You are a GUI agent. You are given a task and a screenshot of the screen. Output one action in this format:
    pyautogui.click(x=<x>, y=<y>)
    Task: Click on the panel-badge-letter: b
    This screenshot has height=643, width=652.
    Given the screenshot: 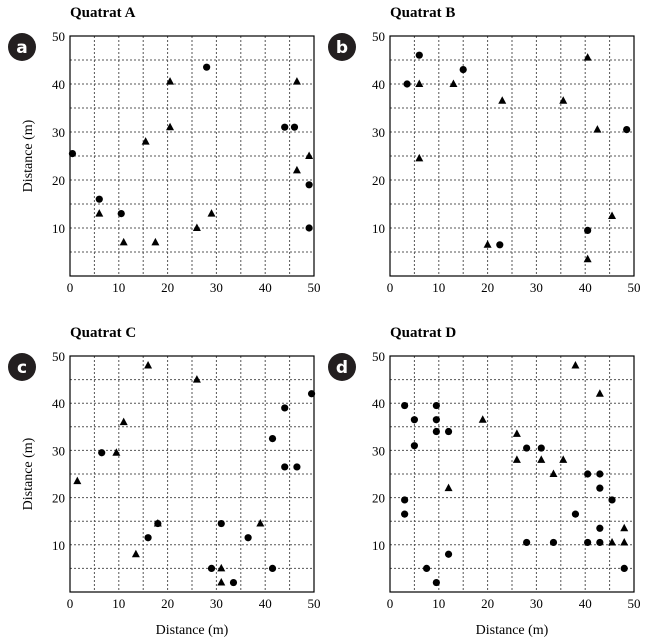 What is the action you would take?
    pyautogui.click(x=342, y=48)
    